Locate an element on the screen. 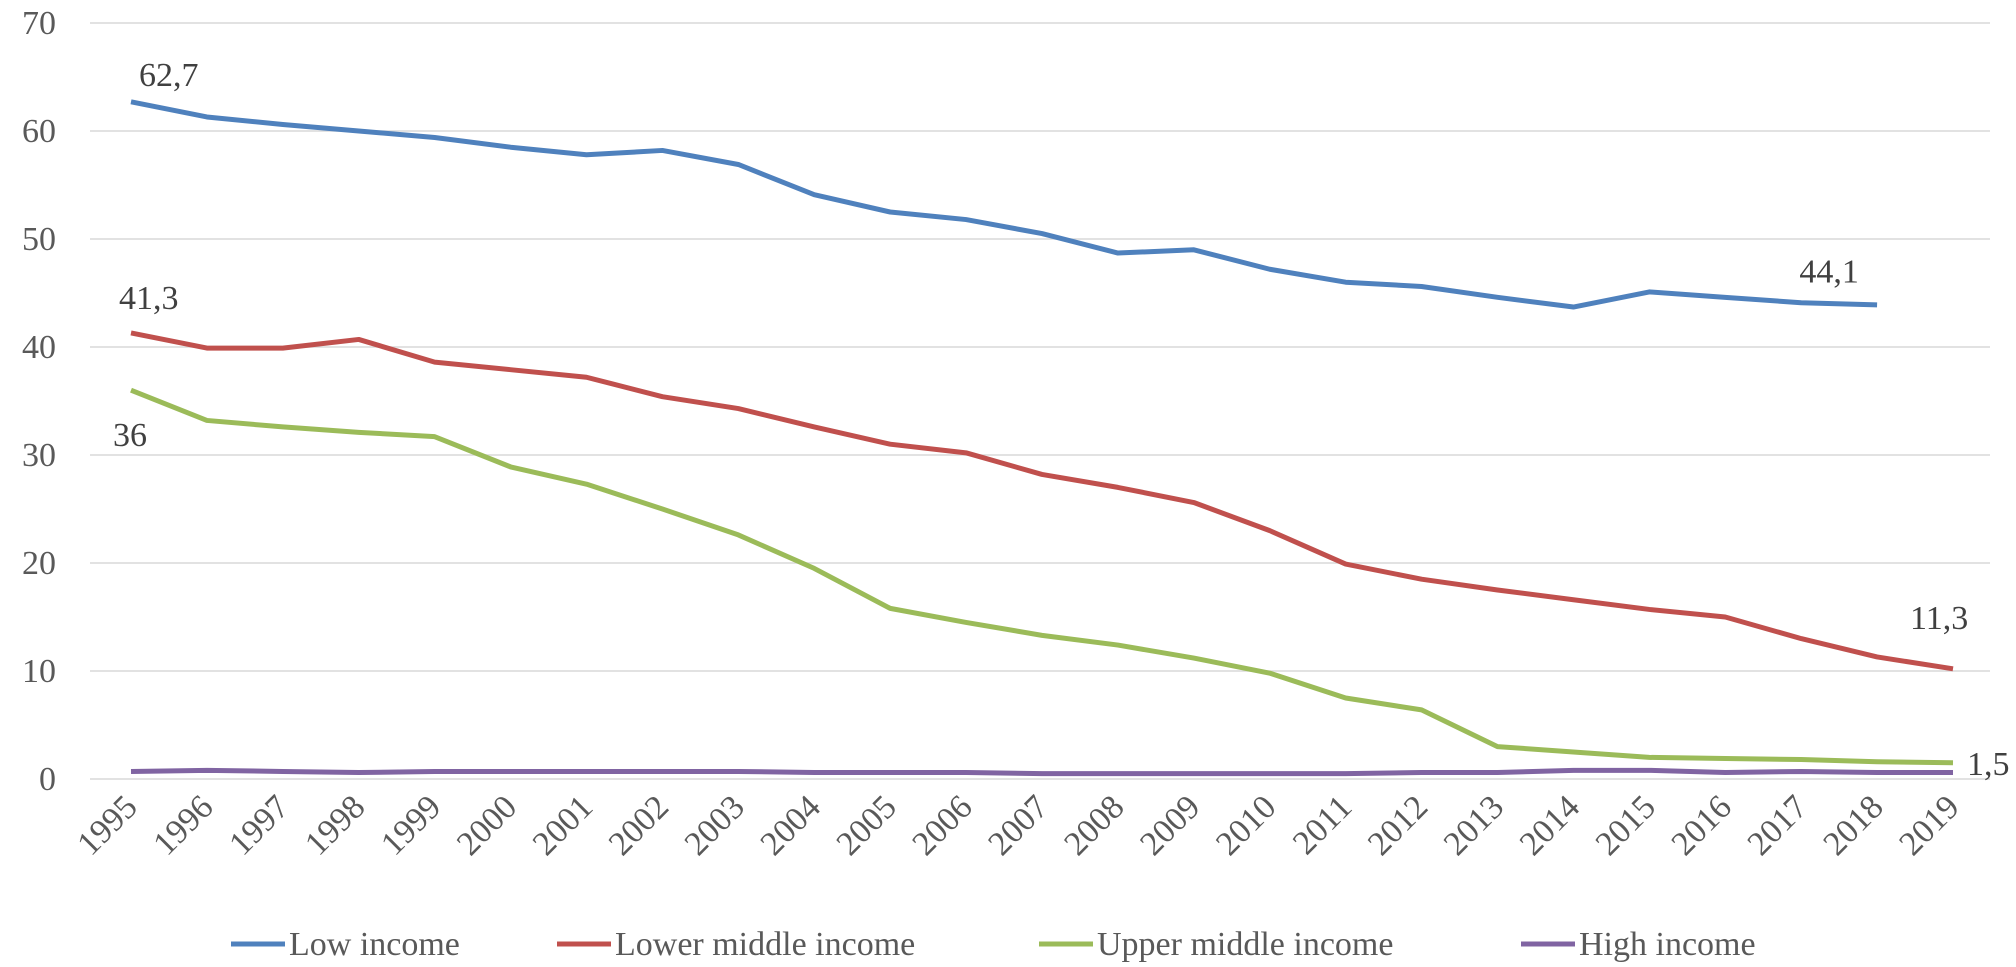  x-tick-label: 2008 is located at coordinates (1094, 825).